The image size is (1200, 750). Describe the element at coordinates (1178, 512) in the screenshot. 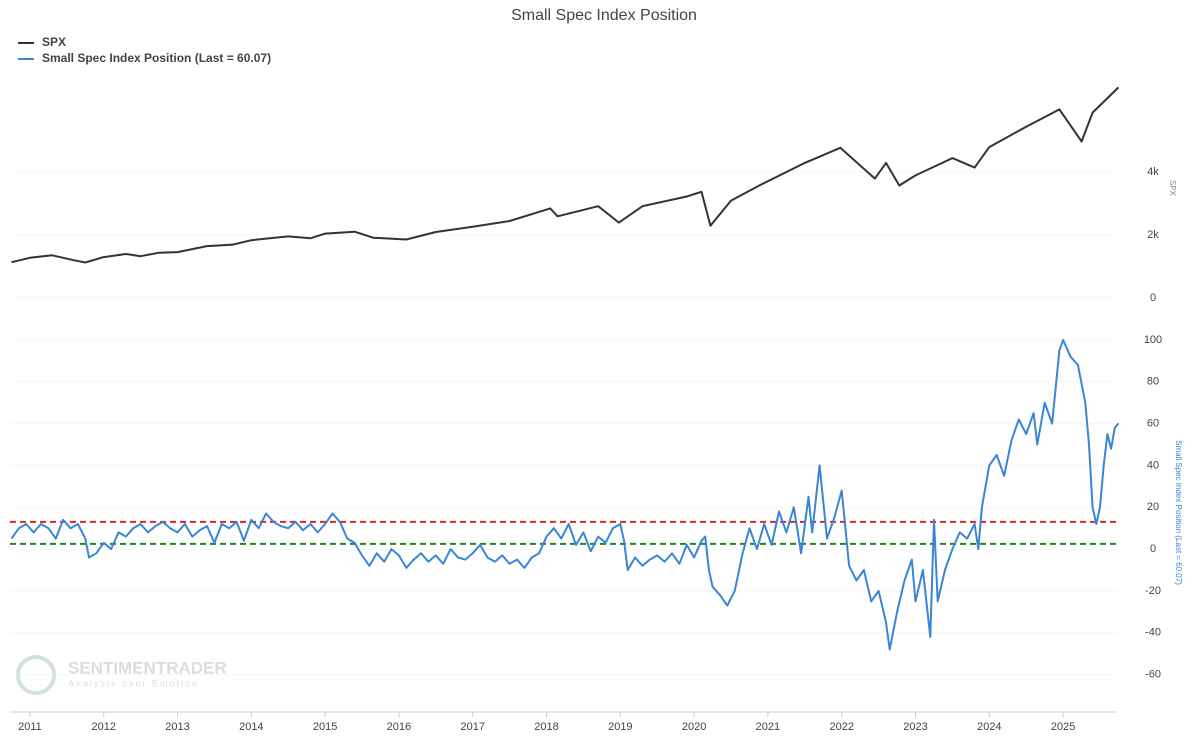

I see `y-axis-title: Small Spec Index Position (Last = 60.07)` at that location.